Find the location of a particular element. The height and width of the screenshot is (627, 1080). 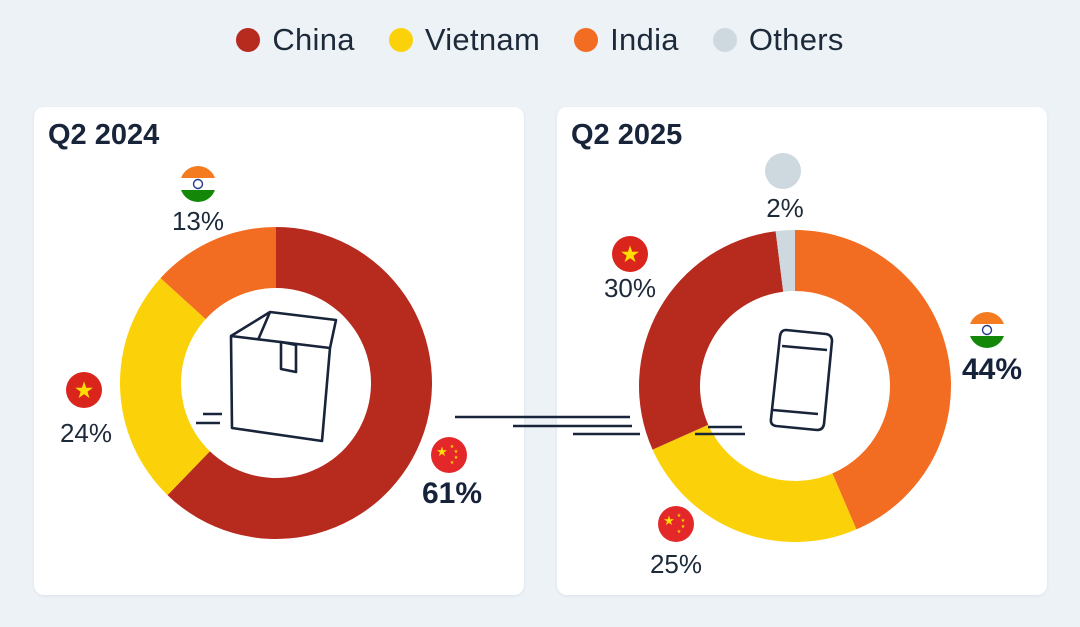

label-india-2025: 44% is located at coordinates (992, 369).